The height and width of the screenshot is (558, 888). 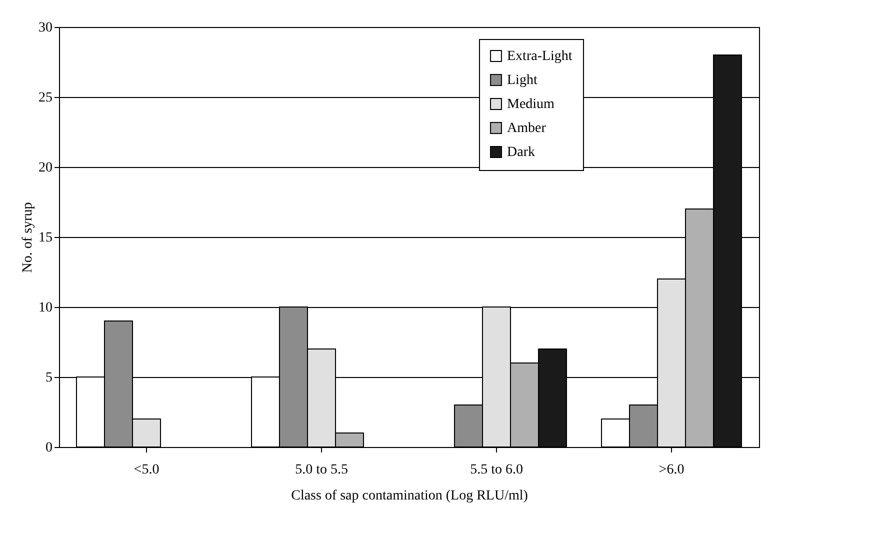 What do you see at coordinates (496, 470) in the screenshot?
I see `x-tick-label: 5.5 to 6.0` at bounding box center [496, 470].